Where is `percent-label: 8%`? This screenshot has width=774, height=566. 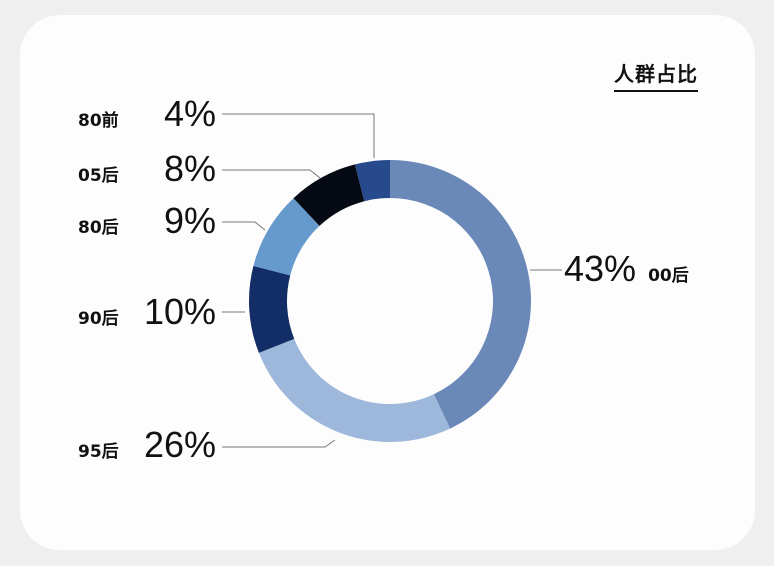
percent-label: 8% is located at coordinates (189, 168).